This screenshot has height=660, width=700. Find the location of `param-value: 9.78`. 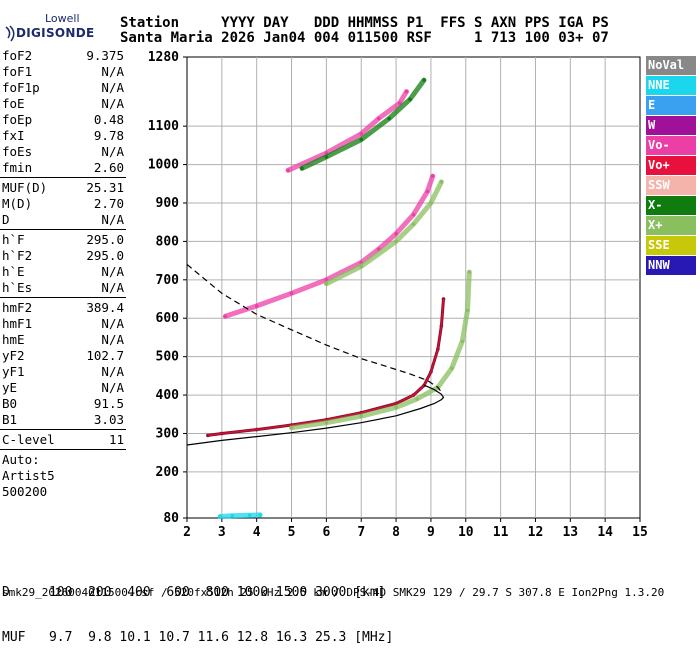

param-value: 9.78 is located at coordinates (108, 135).